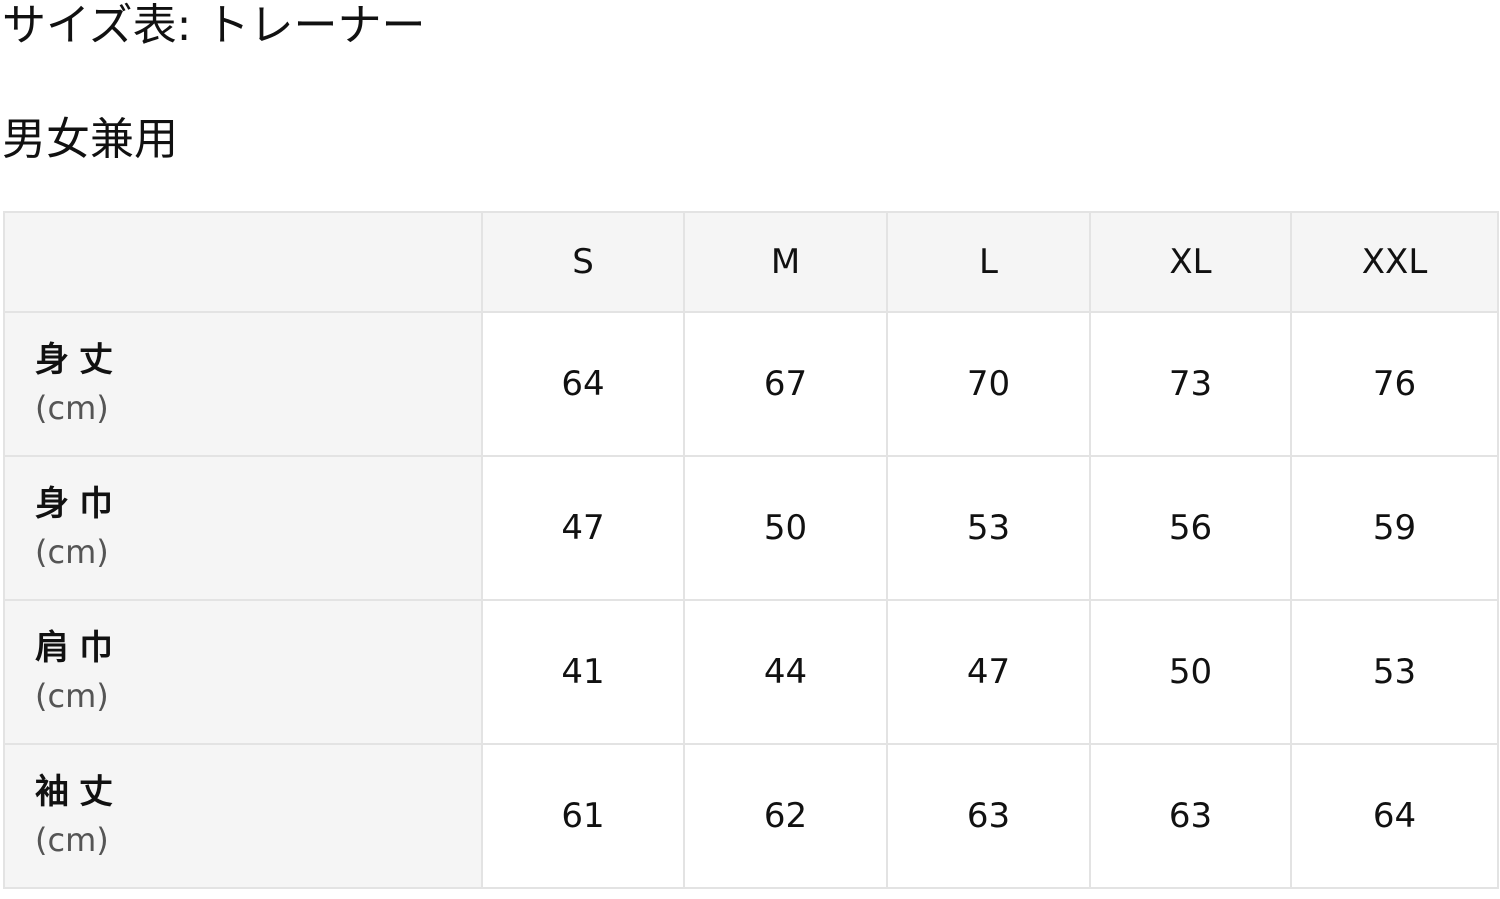  What do you see at coordinates (242, 262) in the screenshot?
I see `header-corner` at bounding box center [242, 262].